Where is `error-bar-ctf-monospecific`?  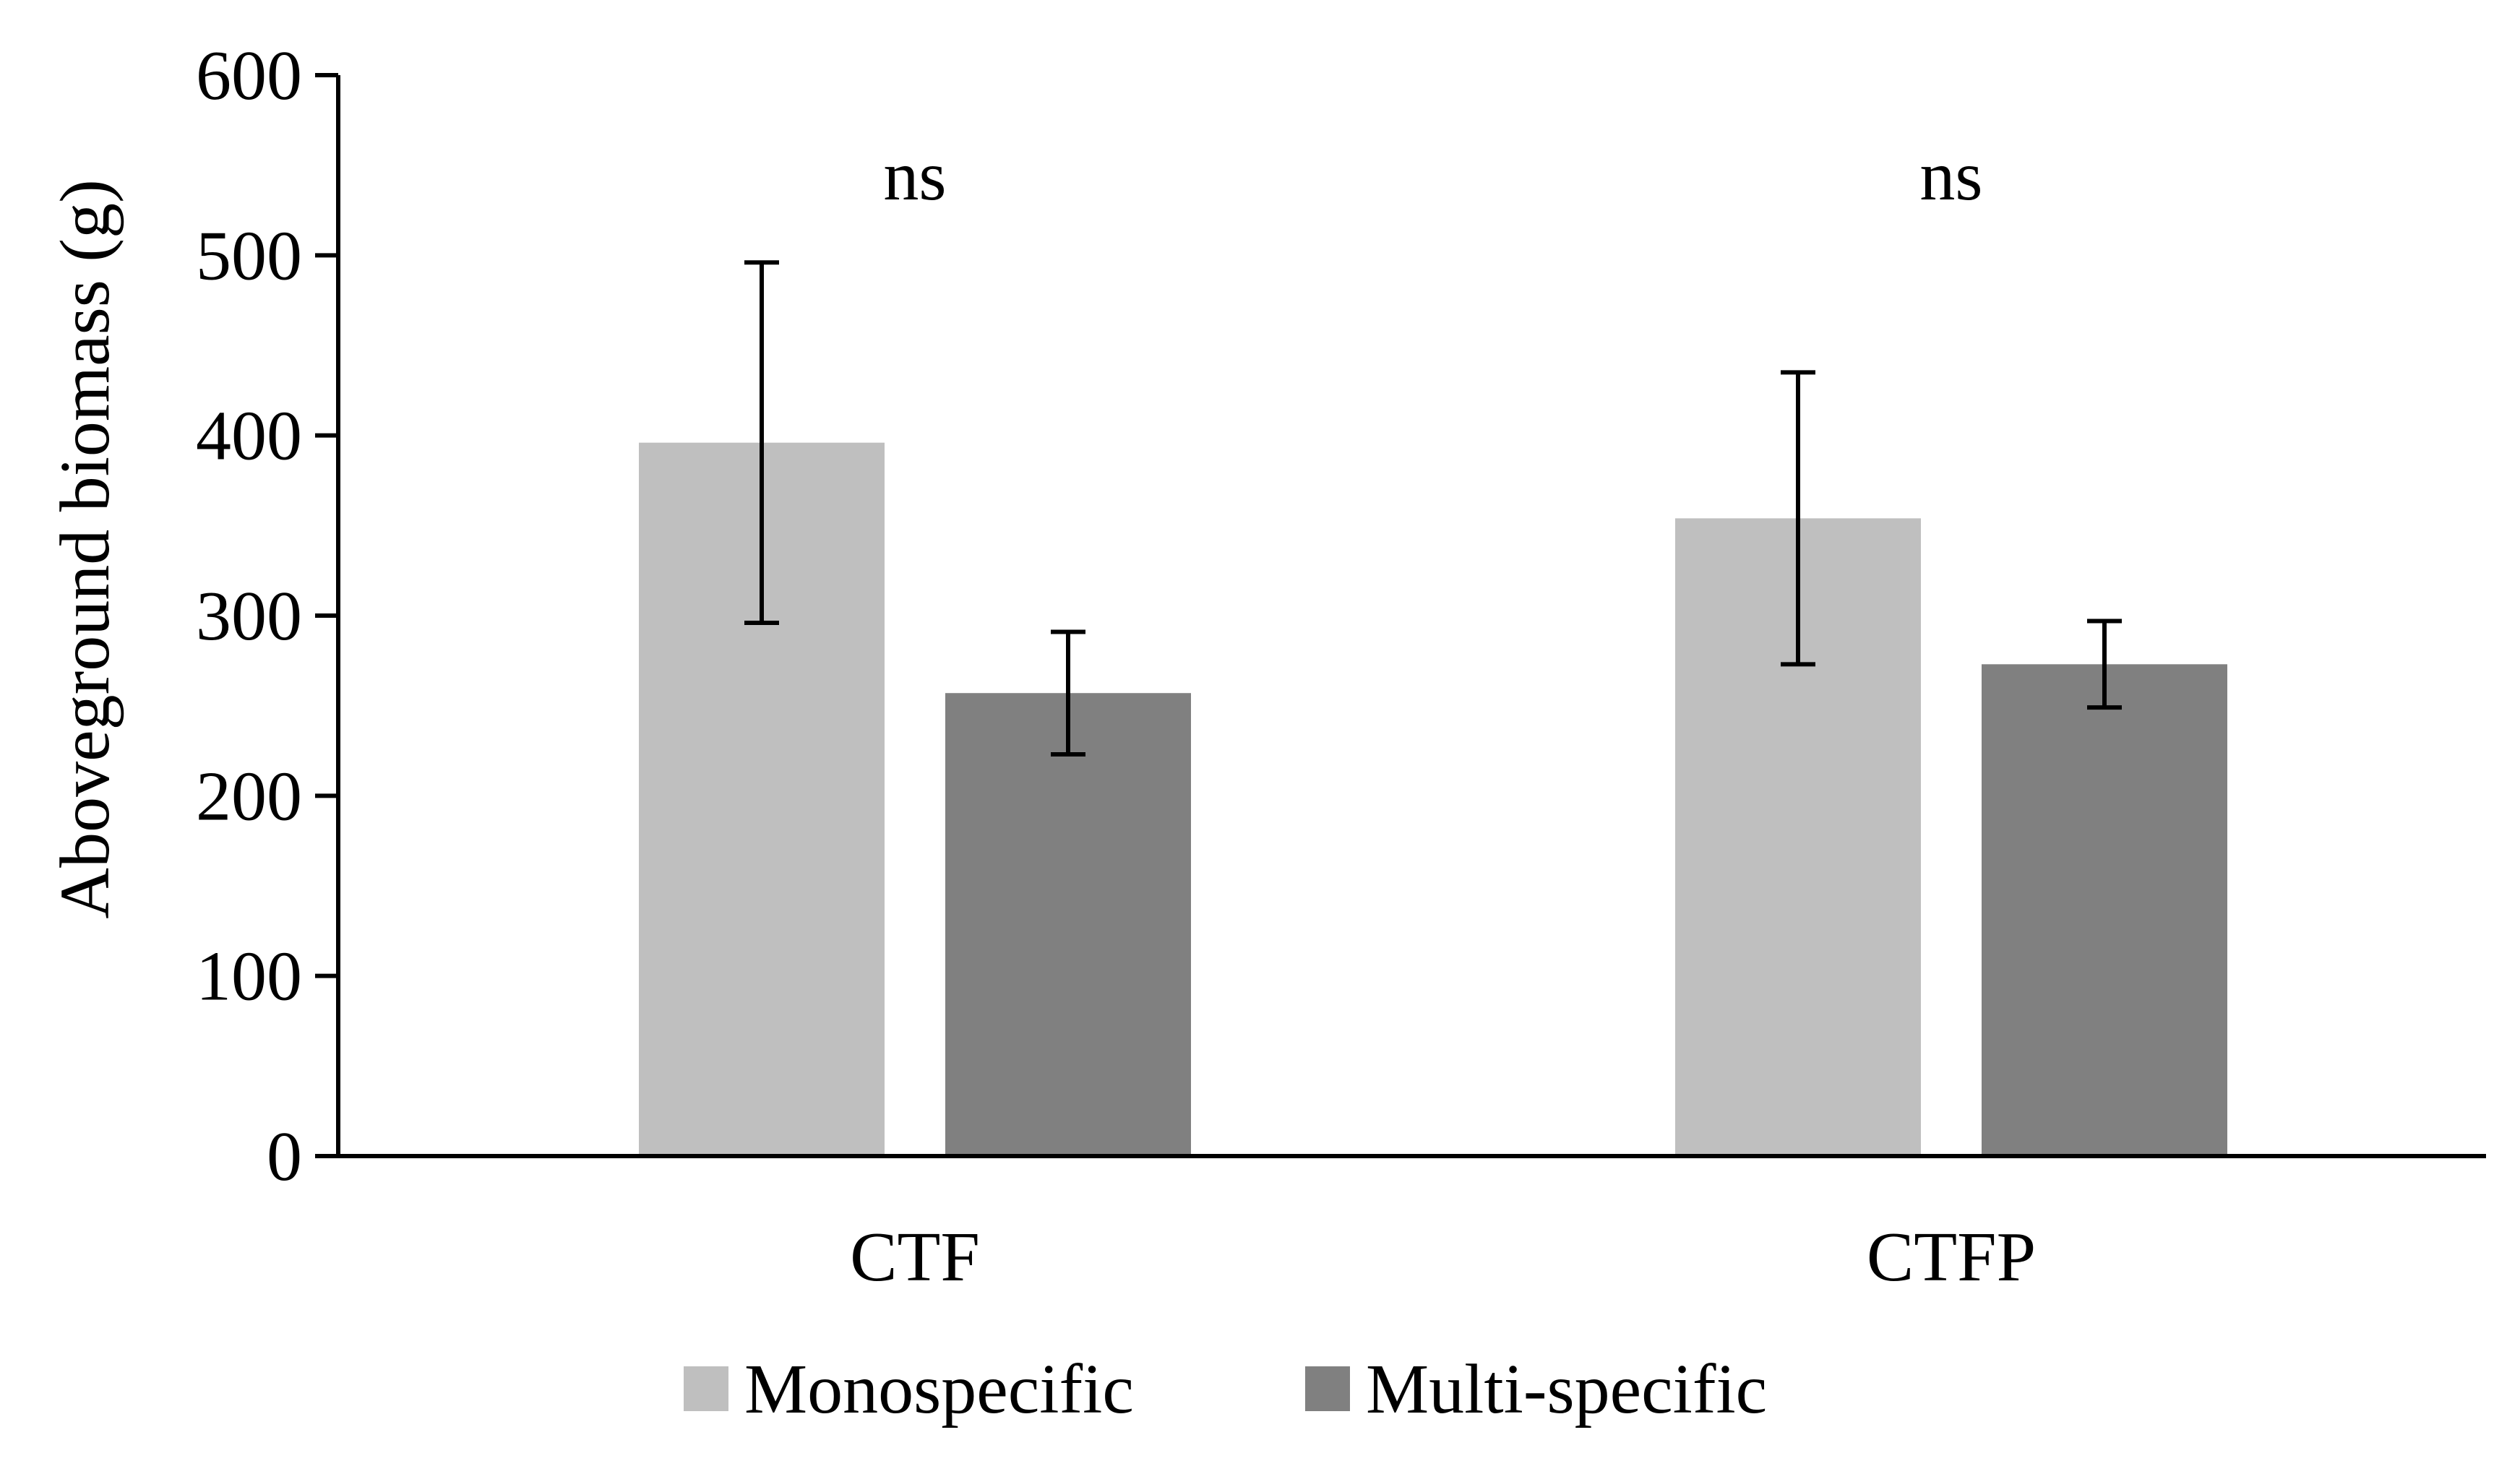 error-bar-ctf-monospecific is located at coordinates (761, 442).